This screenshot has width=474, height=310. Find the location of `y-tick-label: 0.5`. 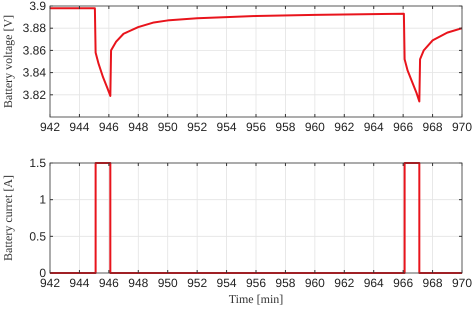

y-tick-label: 0.5 is located at coordinates (37, 236).